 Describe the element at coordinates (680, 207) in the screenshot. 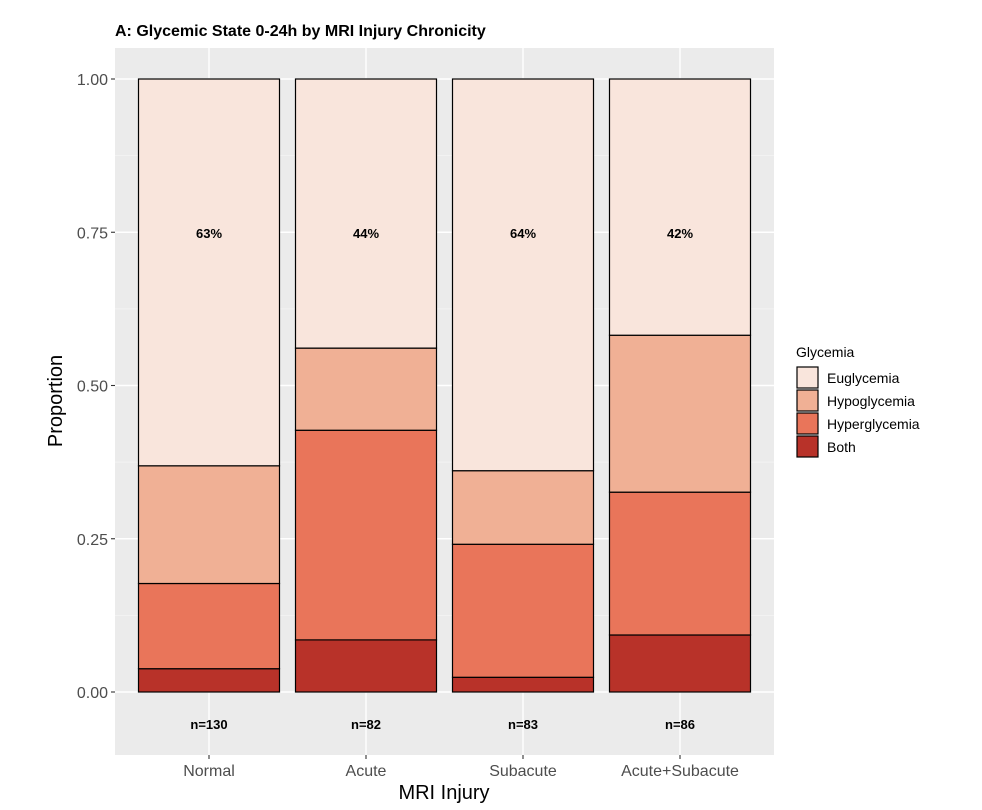

I see `bar-segment-euglycemia-acute-subacute` at that location.